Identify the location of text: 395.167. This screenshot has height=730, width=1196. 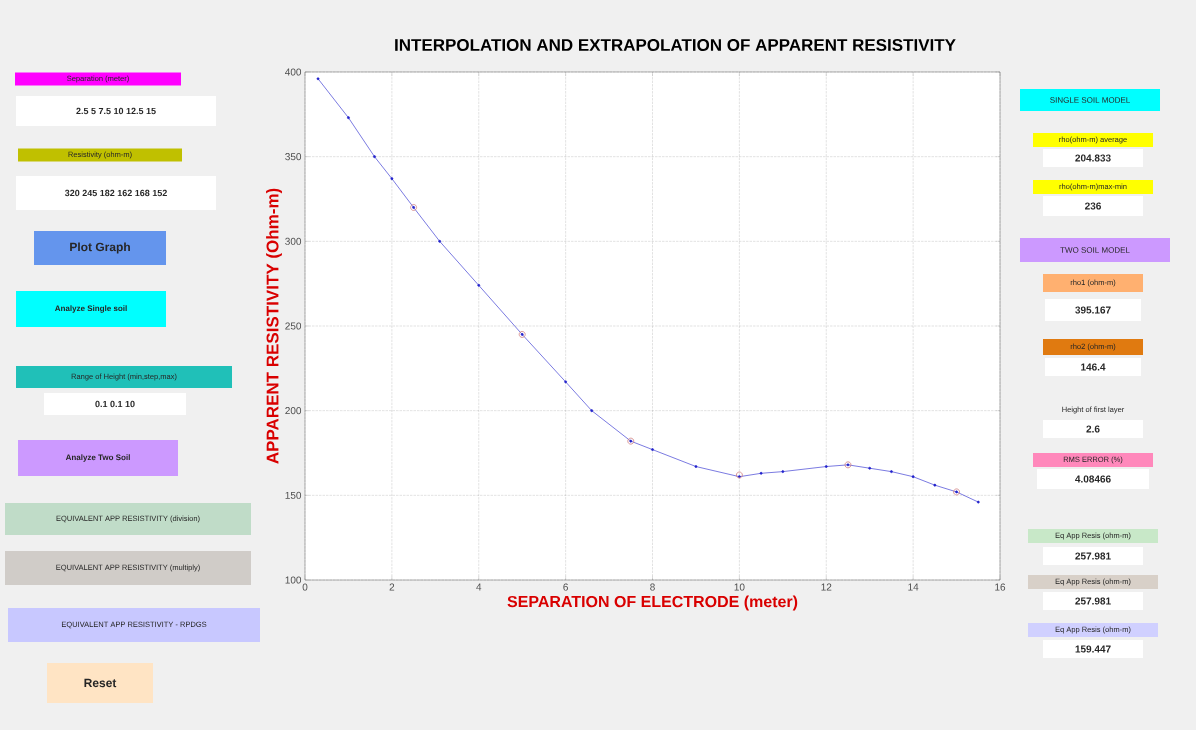
(1093, 310).